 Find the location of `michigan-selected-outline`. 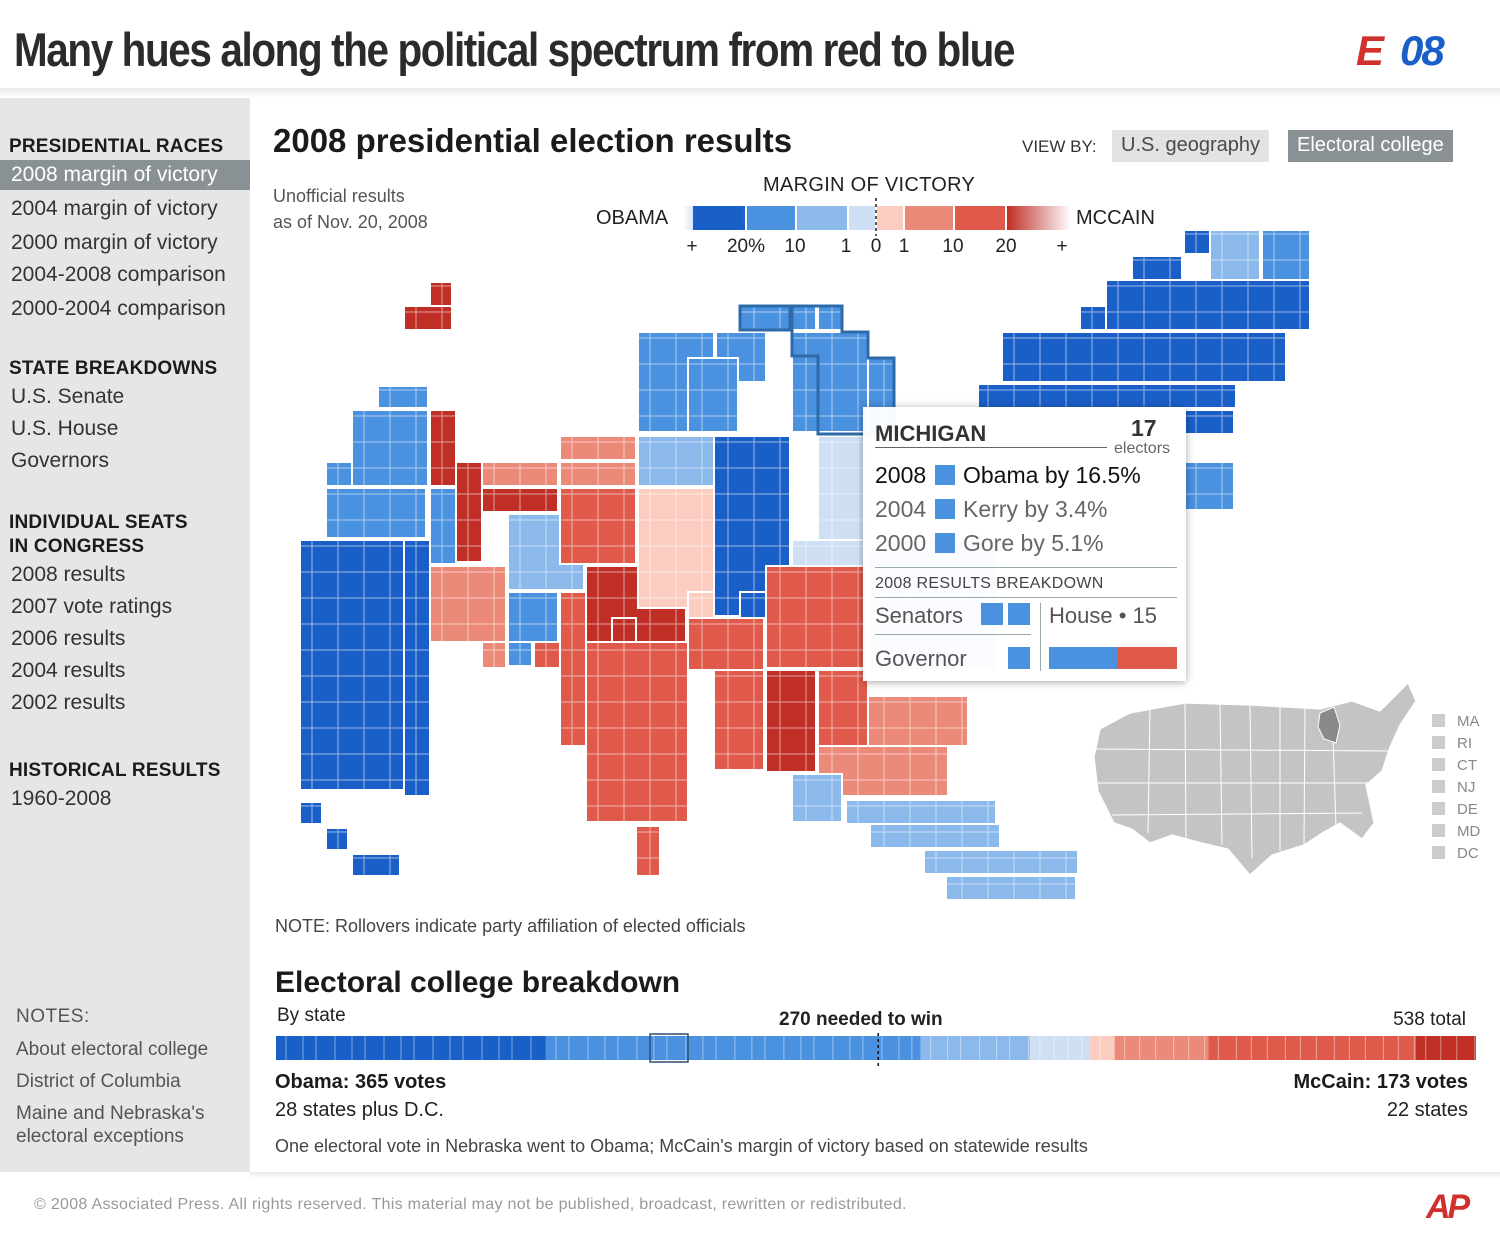

michigan-selected-outline is located at coordinates (843, 370).